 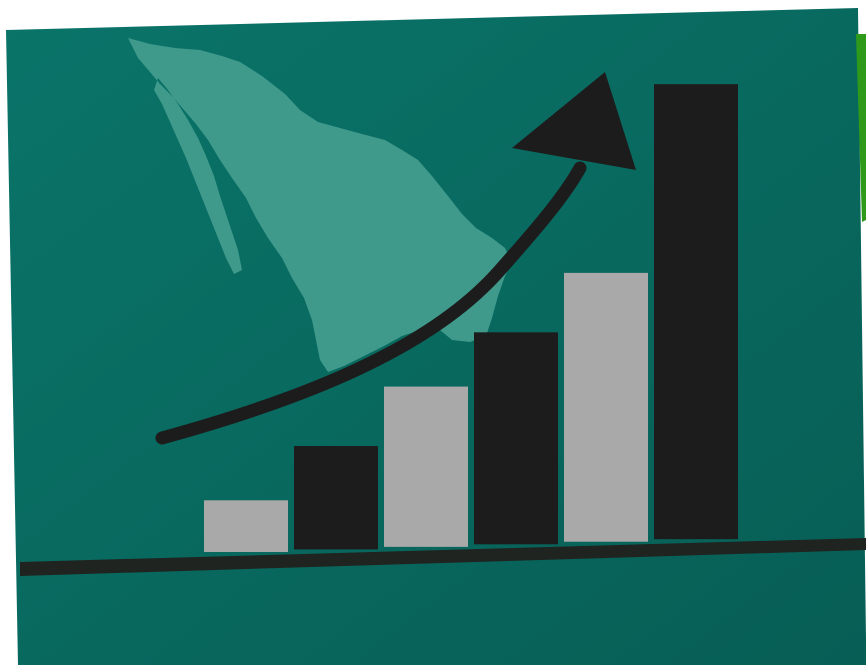 I want to click on trend-arrow-icon, so click(x=574, y=121).